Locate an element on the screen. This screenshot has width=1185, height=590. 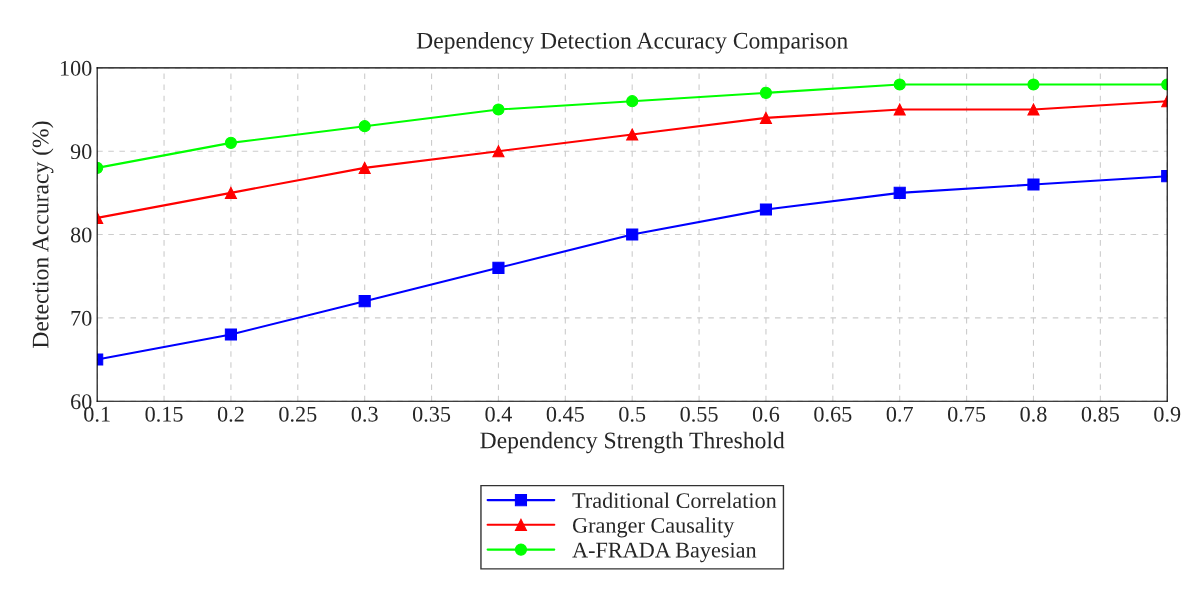
x-tick-label: 0.65 is located at coordinates (833, 414).